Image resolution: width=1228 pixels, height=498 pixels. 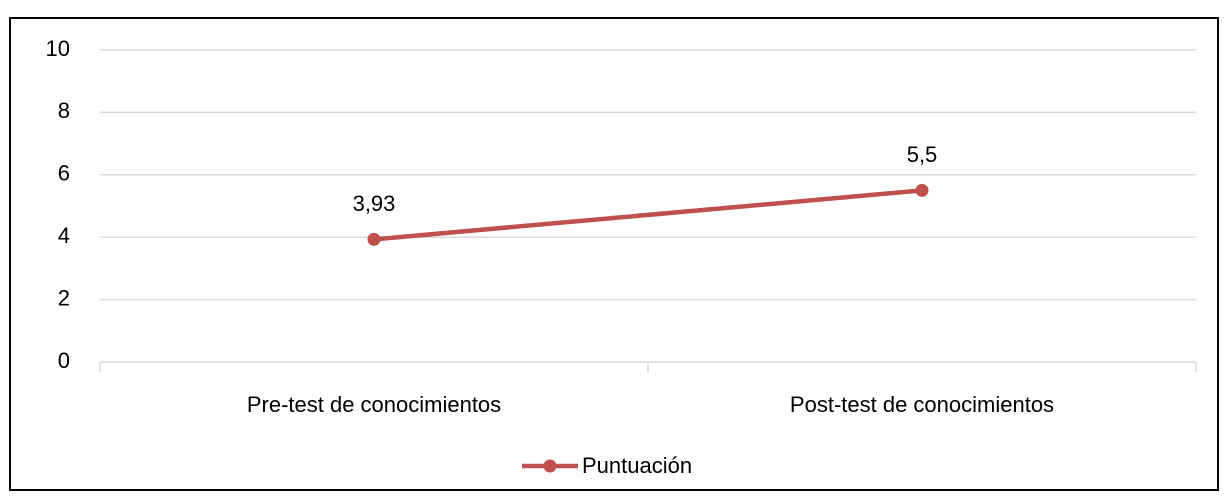 What do you see at coordinates (374, 203) in the screenshot?
I see `data-label: 3,93` at bounding box center [374, 203].